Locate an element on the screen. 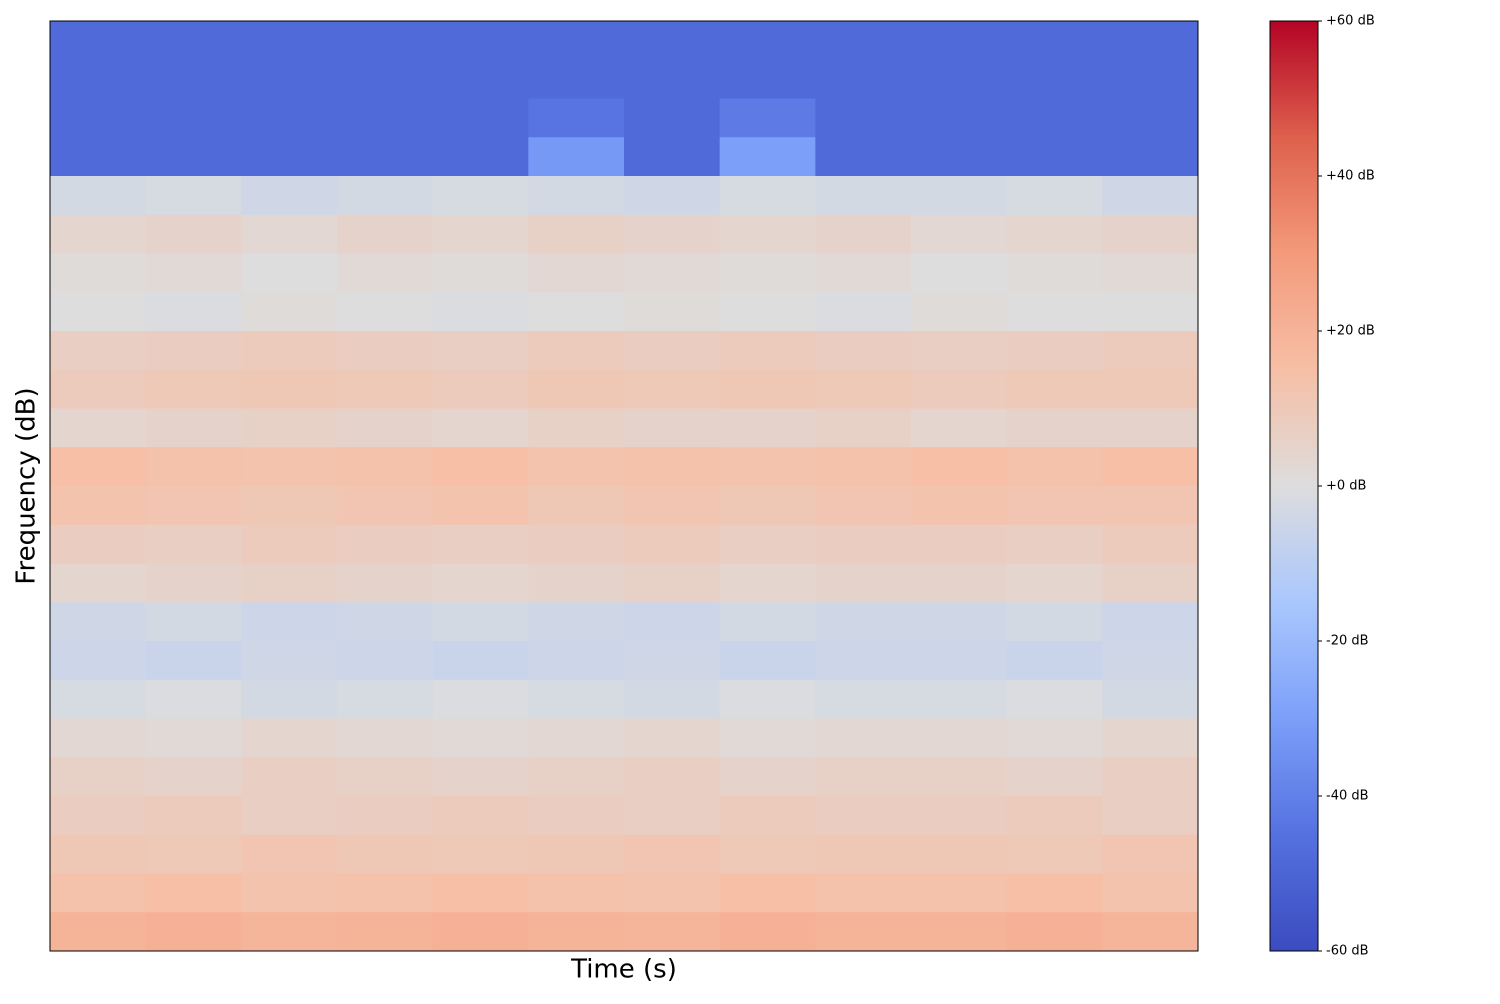 This screenshot has height=1004, width=1500. colorbar-tick-label: -20 dB is located at coordinates (1347, 641).